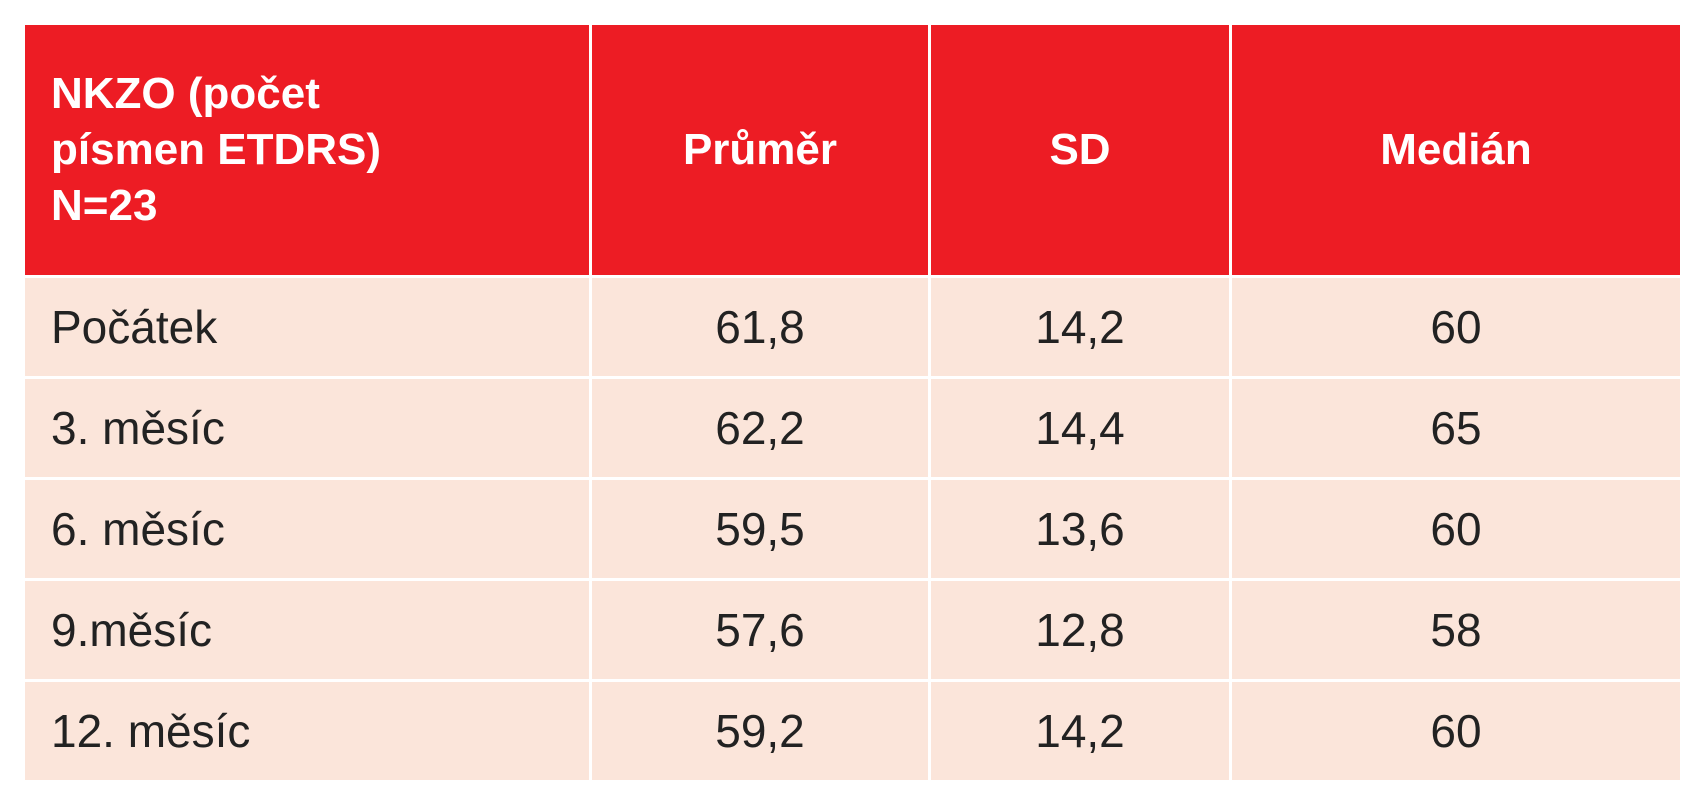 Image resolution: width=1701 pixels, height=800 pixels. Describe the element at coordinates (307, 731) in the screenshot. I see `row-label-cell: 12. měsíc` at that location.